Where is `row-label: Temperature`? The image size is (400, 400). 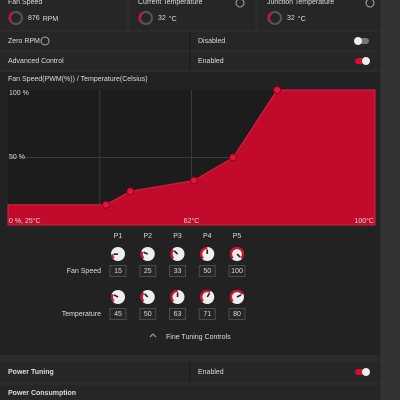 row-label: Temperature is located at coordinates (81, 314).